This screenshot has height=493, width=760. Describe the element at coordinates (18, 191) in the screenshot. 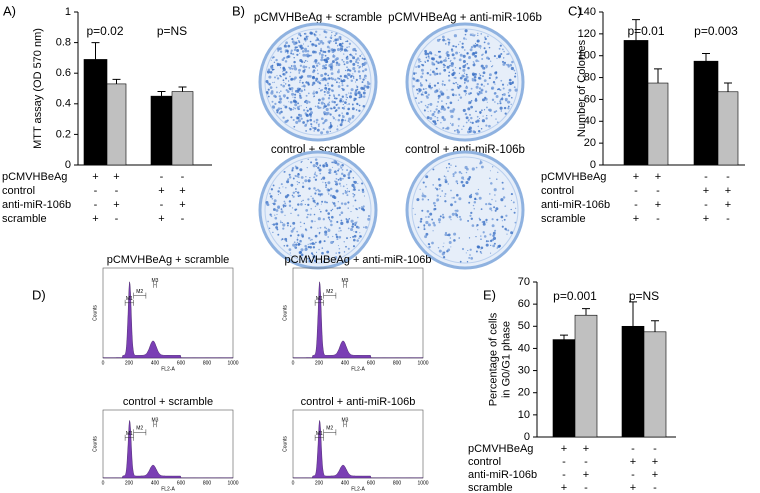

I see `condition-name: control` at that location.